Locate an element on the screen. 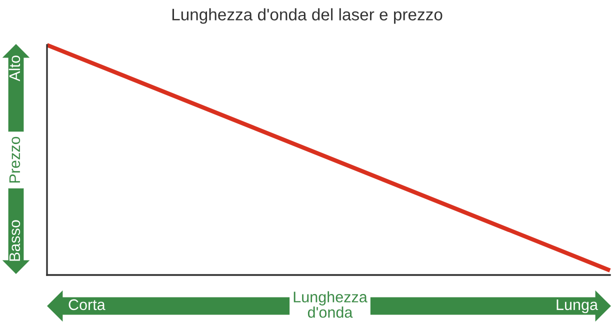  annotation: Basso is located at coordinates (14, 240).